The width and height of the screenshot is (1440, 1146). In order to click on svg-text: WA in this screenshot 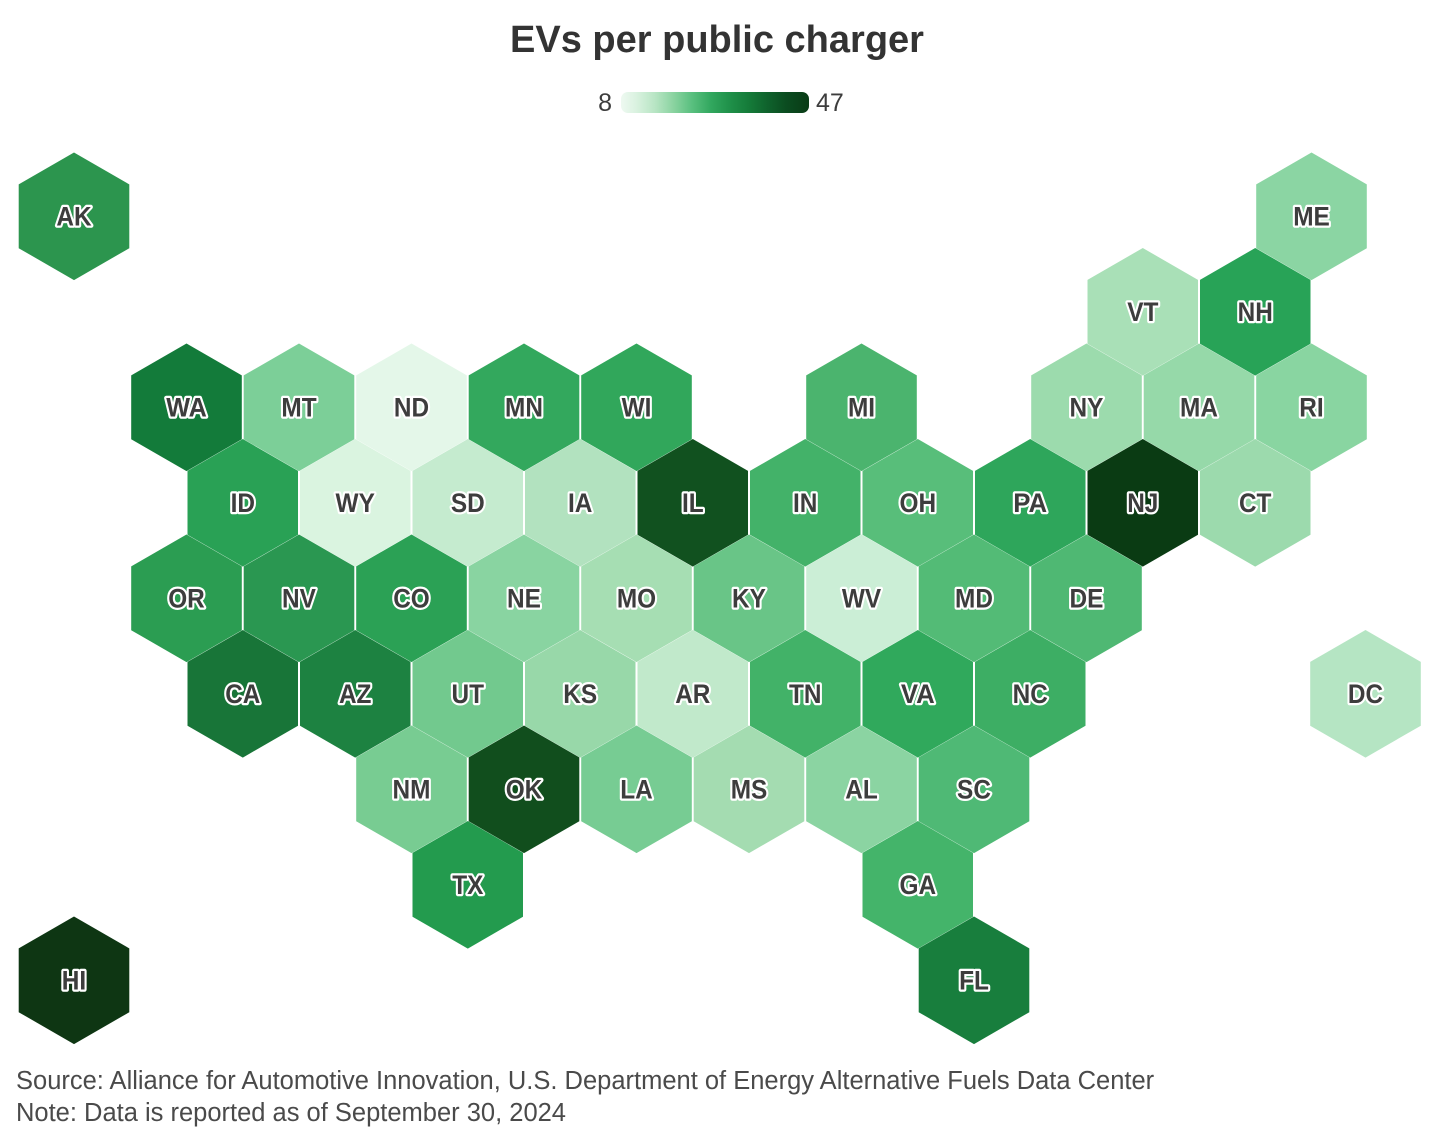, I will do `click(186, 407)`.